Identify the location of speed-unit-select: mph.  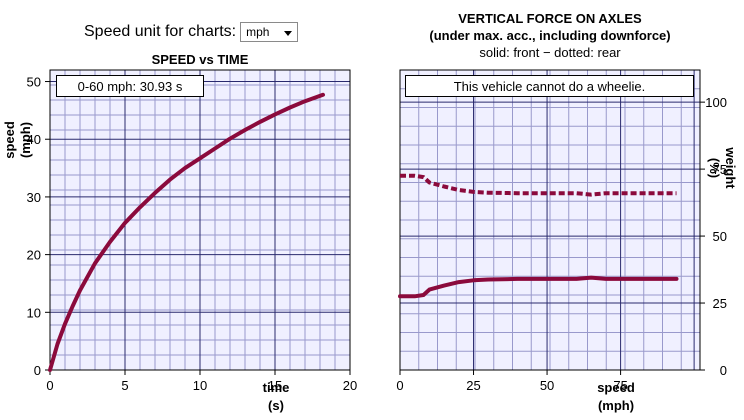
(269, 32).